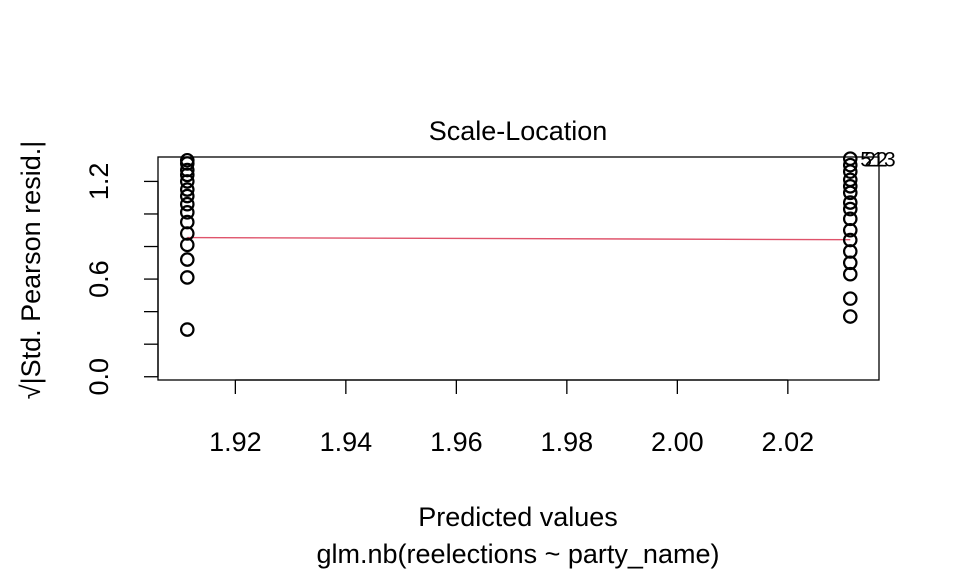  Describe the element at coordinates (883, 160) in the screenshot. I see `point-label: 13` at that location.